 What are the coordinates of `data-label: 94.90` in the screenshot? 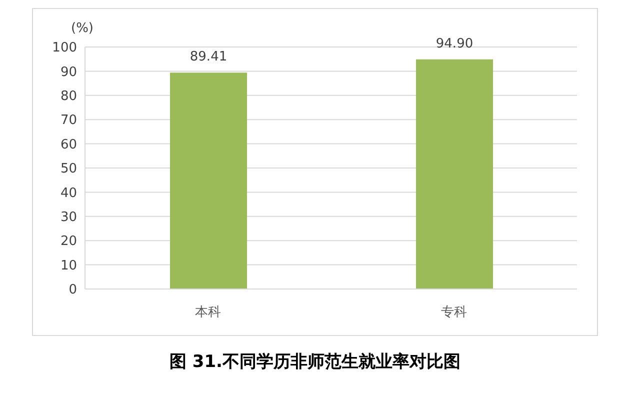 It's located at (455, 44).